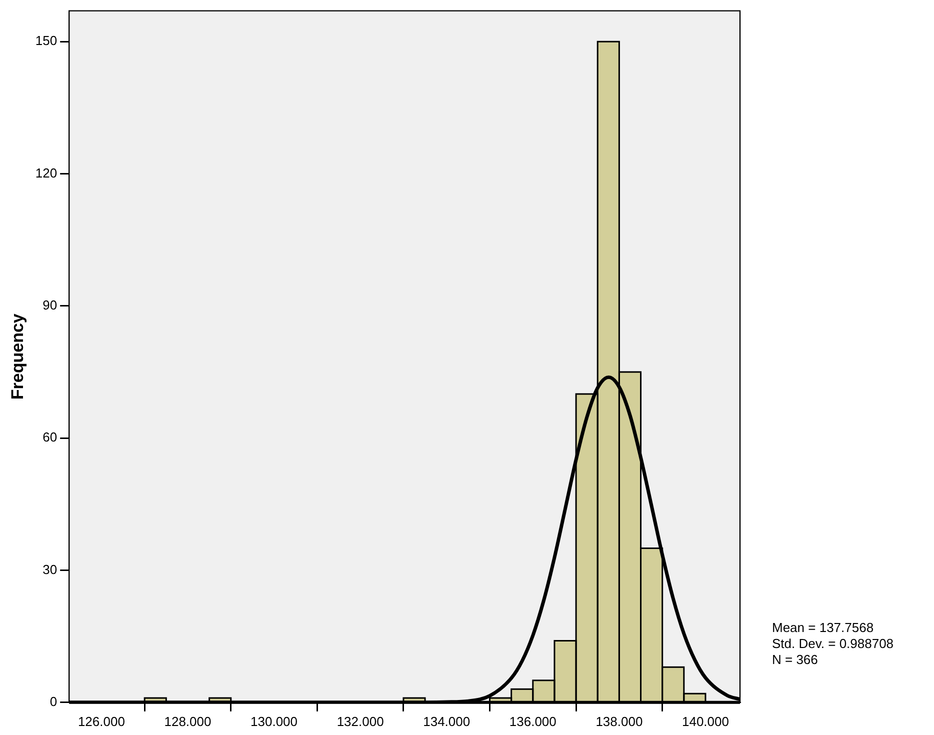 Image resolution: width=934 pixels, height=735 pixels. I want to click on x-tick-label: 136.000, so click(532, 721).